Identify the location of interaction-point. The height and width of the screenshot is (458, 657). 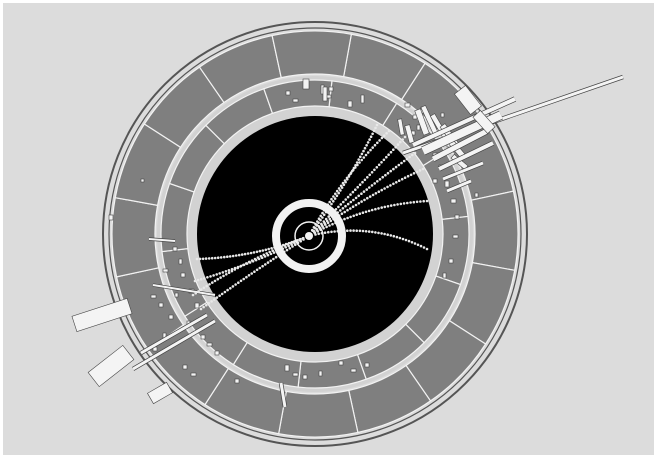
(309, 236).